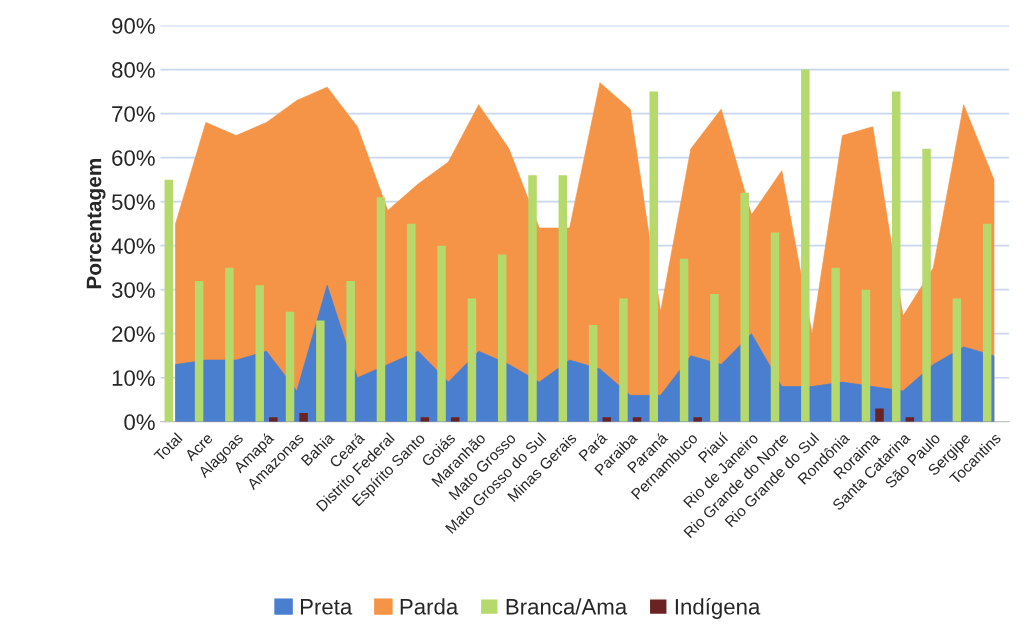  I want to click on y-tick-label: 10%, so click(133, 378).